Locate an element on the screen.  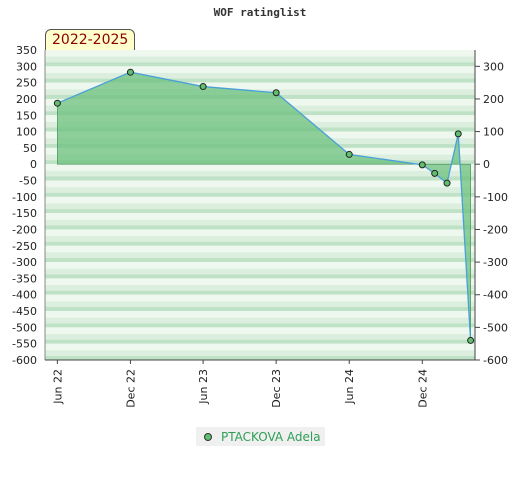
y-tick-label-left: -600 is located at coordinates (24, 360).